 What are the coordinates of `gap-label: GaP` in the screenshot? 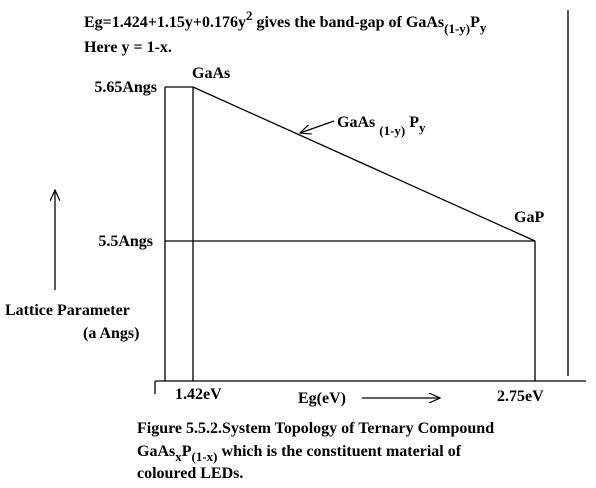 It's located at (529, 217).